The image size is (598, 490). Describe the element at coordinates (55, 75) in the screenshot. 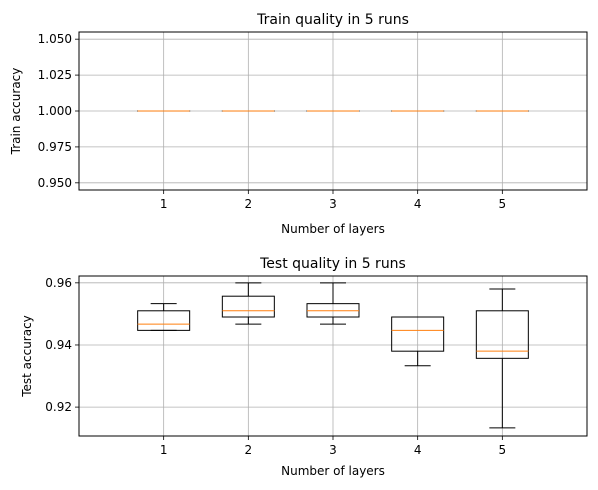

I see `y-tick-label: 1.025` at that location.